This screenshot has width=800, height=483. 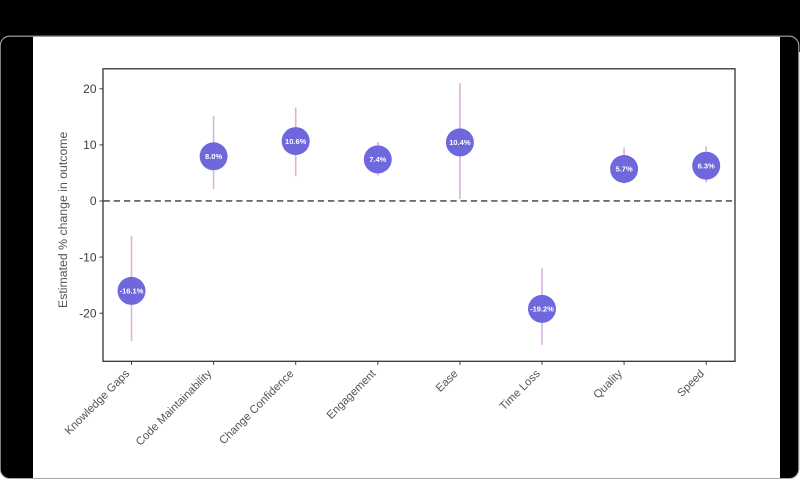 I want to click on svg-text: Estimated % change in outcome, so click(x=63, y=219).